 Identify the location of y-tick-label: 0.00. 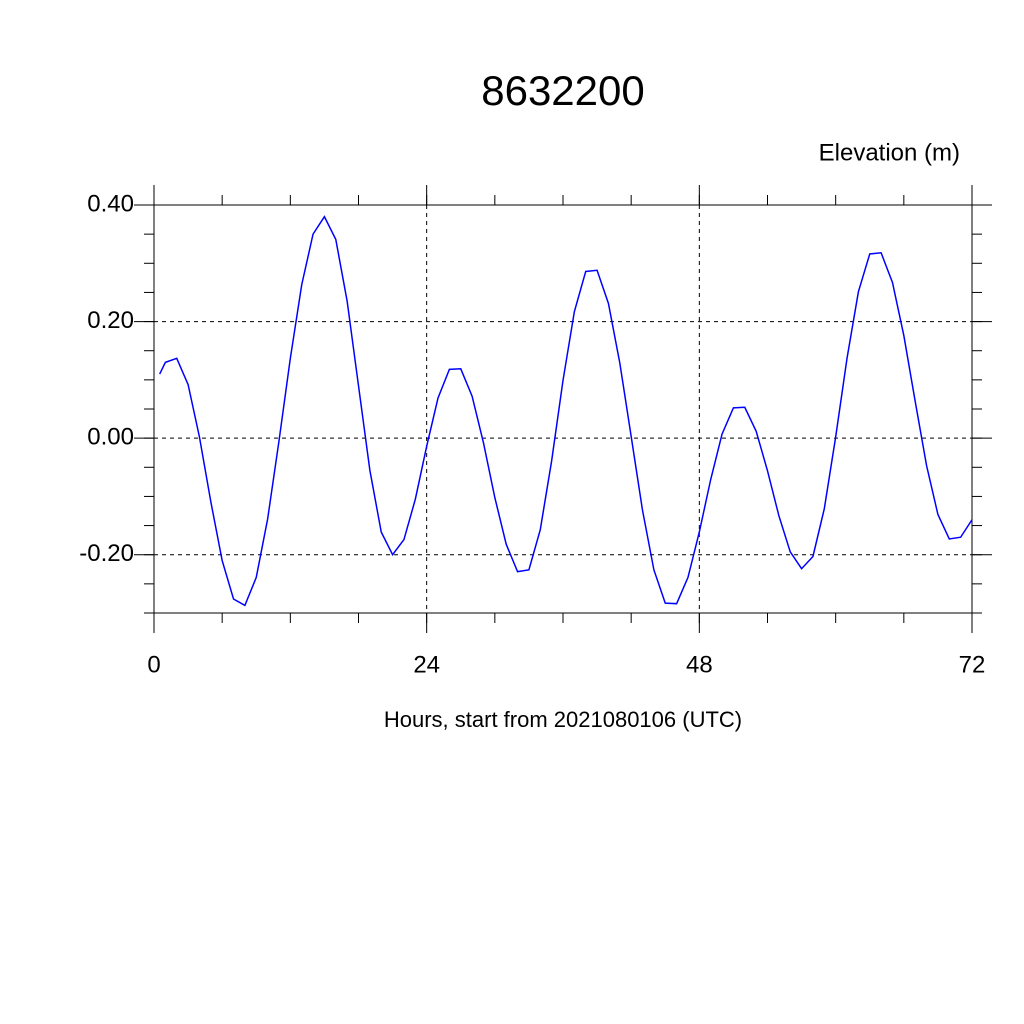
(110, 436).